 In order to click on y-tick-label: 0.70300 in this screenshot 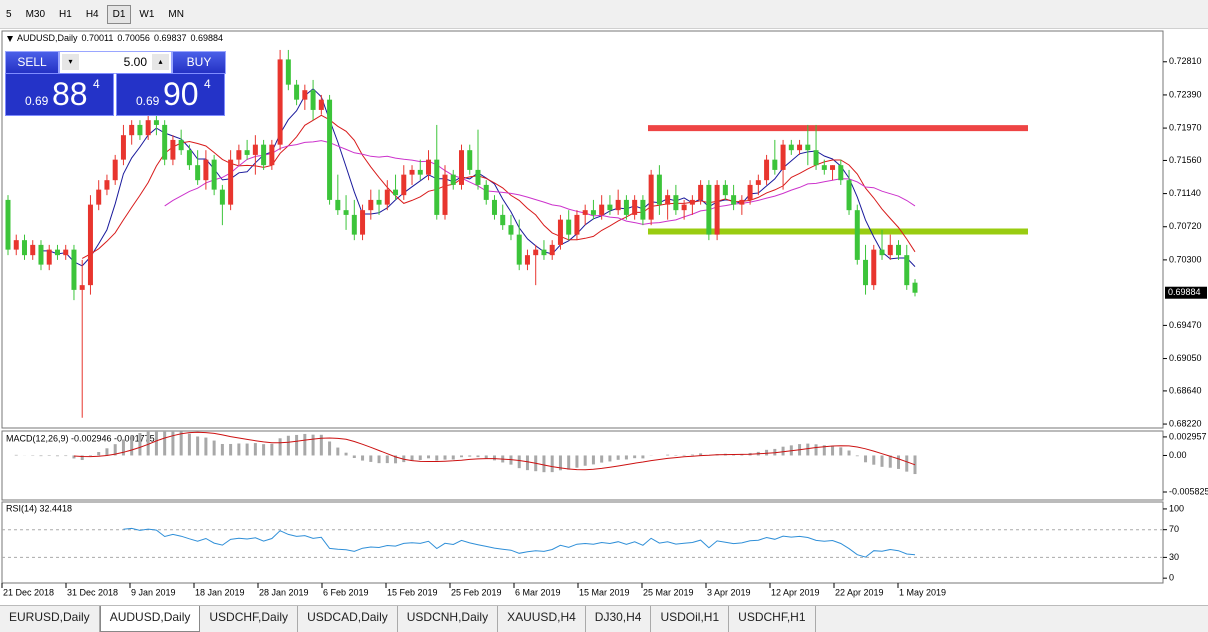, I will do `click(1185, 259)`.